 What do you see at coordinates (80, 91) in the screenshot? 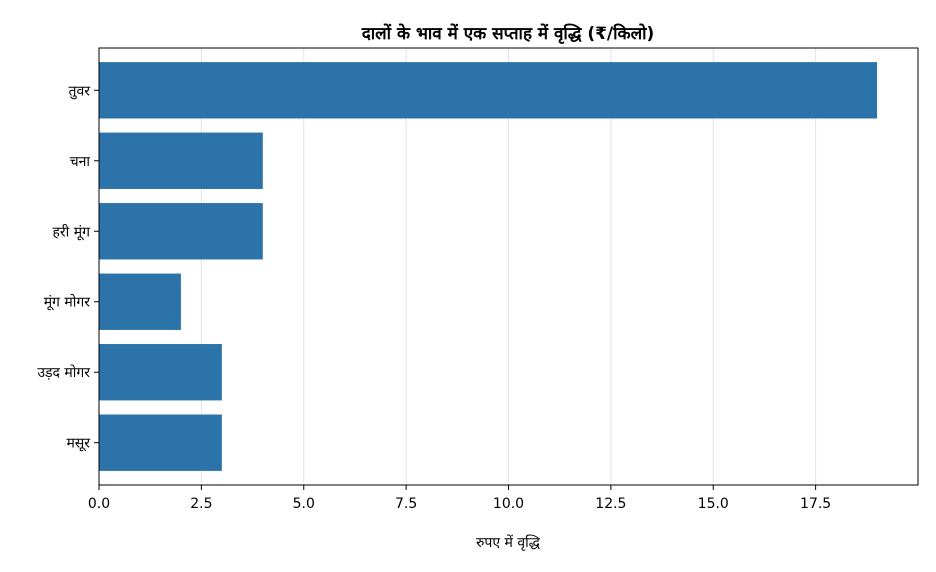
I see `y-tick-label: तुवर` at bounding box center [80, 91].